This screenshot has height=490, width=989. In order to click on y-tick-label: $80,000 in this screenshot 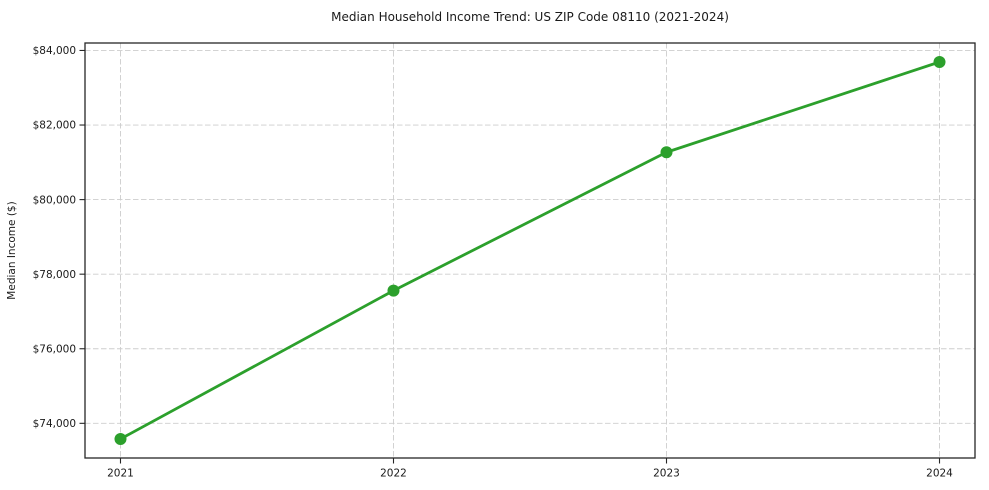, I will do `click(54, 200)`.